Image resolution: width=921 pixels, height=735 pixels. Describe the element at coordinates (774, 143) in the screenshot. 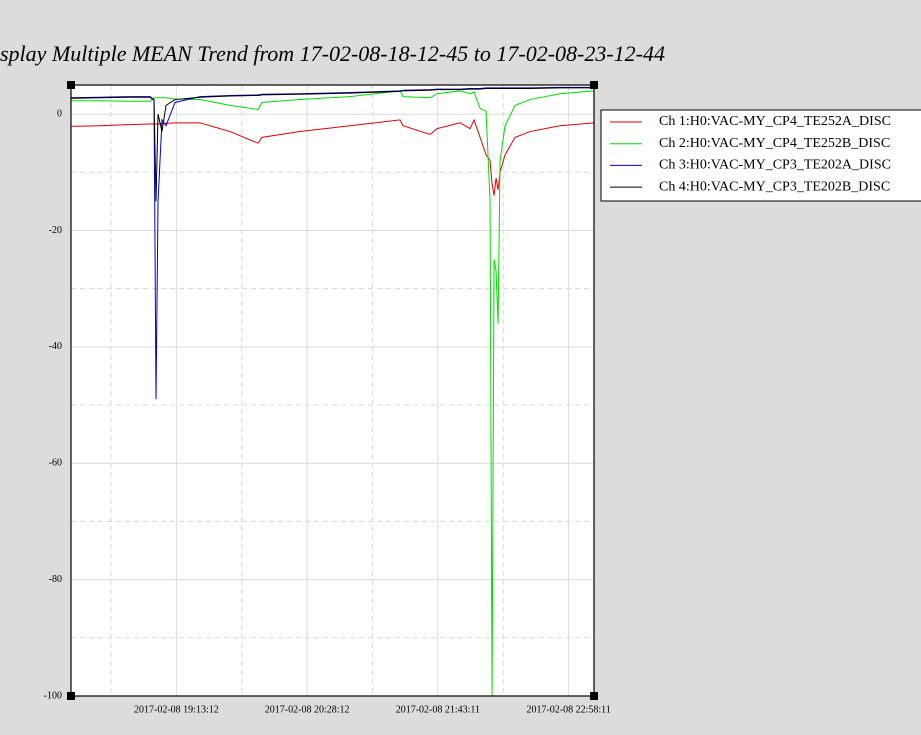

I see `legend-label: Ch 2:H0:VAC-MY_CP4_TE252B_DISC` at that location.